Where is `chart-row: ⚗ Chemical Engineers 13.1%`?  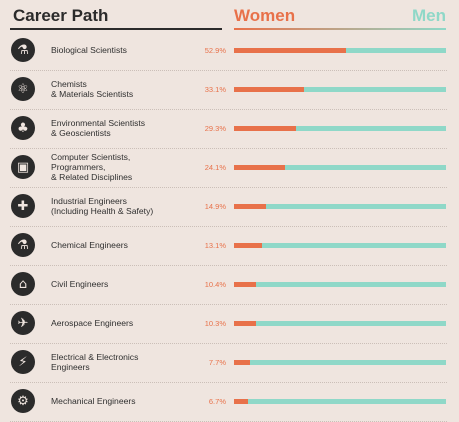
chart-row: ⚗ Chemical Engineers 13.1% is located at coordinates (229, 246).